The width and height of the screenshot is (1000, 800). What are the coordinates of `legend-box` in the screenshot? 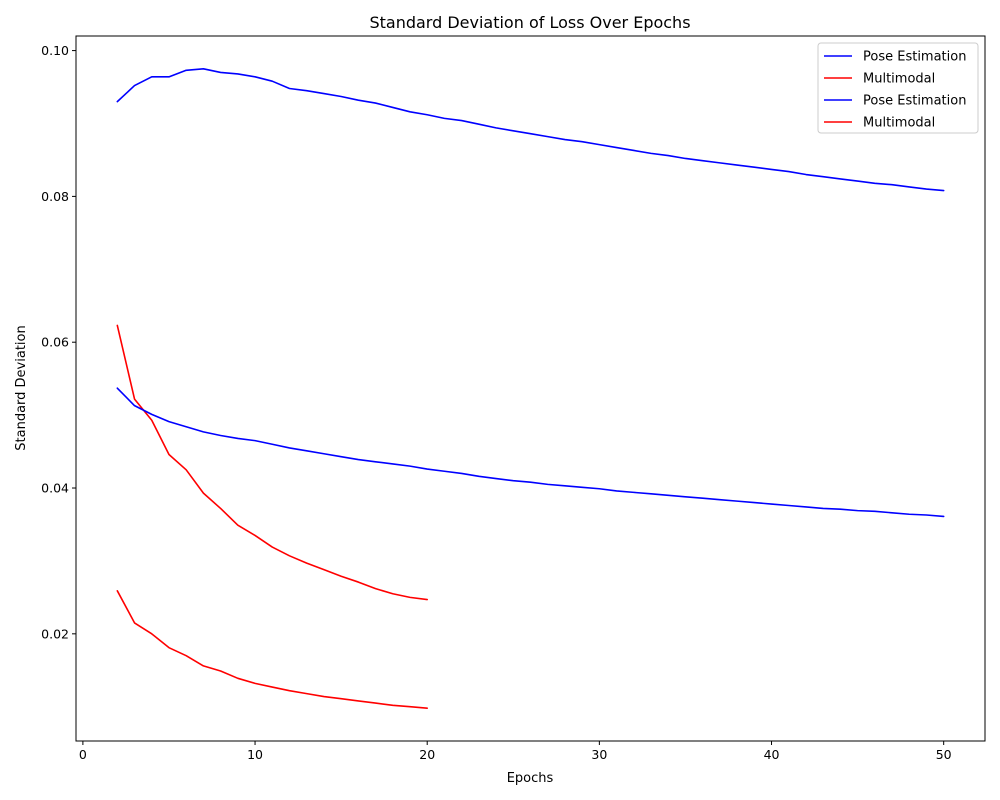 It's located at (898, 88).